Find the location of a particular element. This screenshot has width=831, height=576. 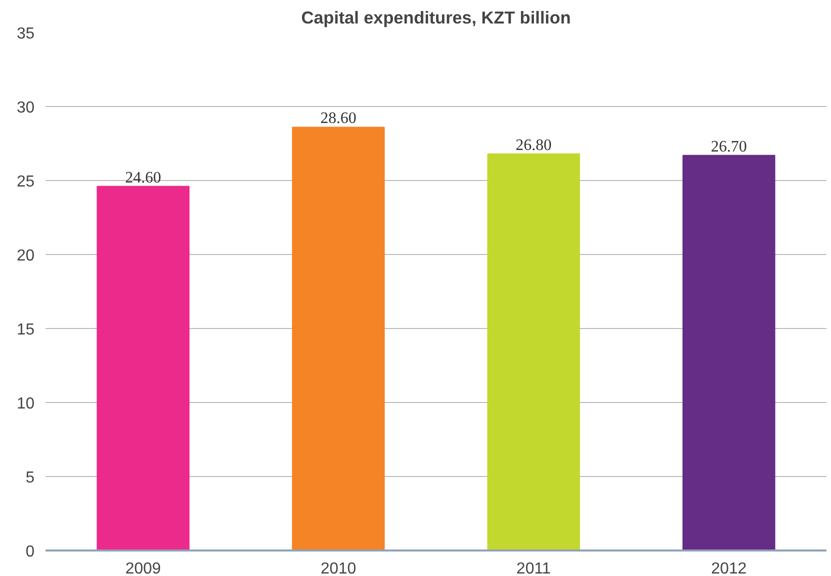

x-tick-label: 2011 is located at coordinates (533, 568).